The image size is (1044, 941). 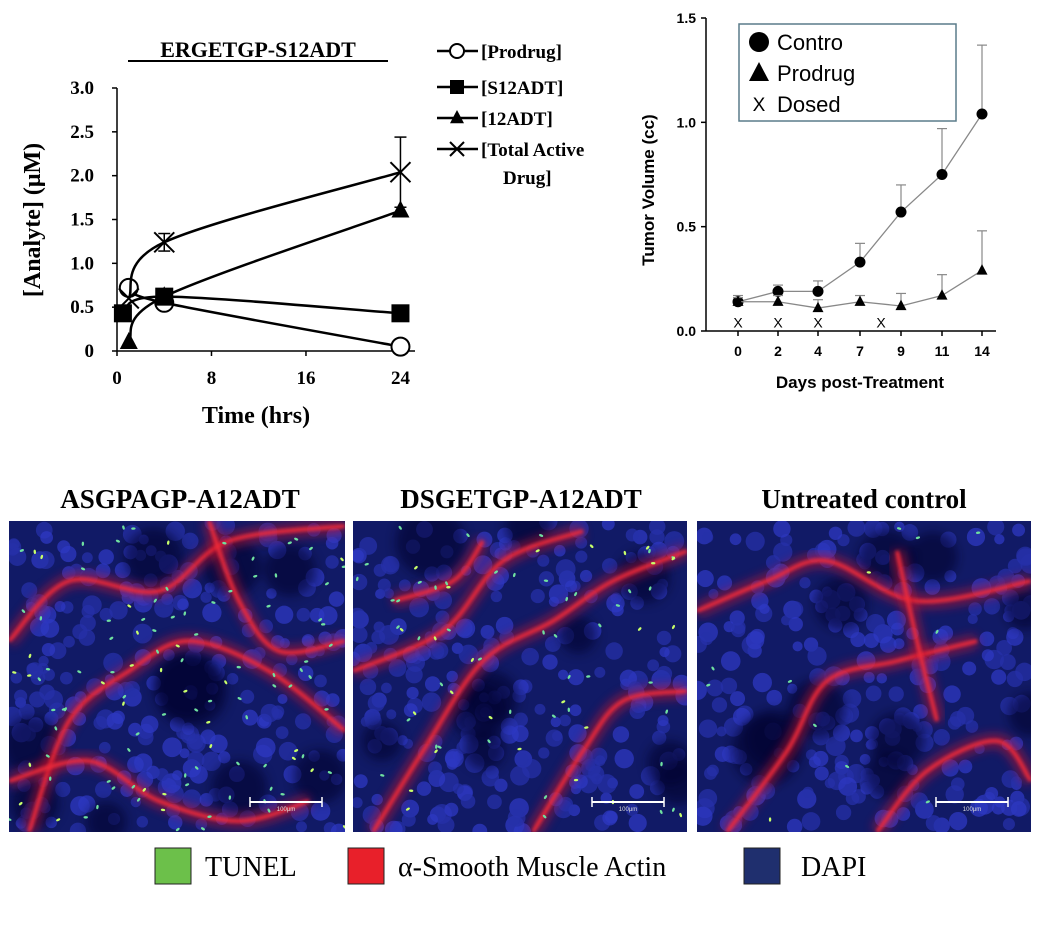 What do you see at coordinates (401, 378) in the screenshot?
I see `x-tick-label: 24` at bounding box center [401, 378].